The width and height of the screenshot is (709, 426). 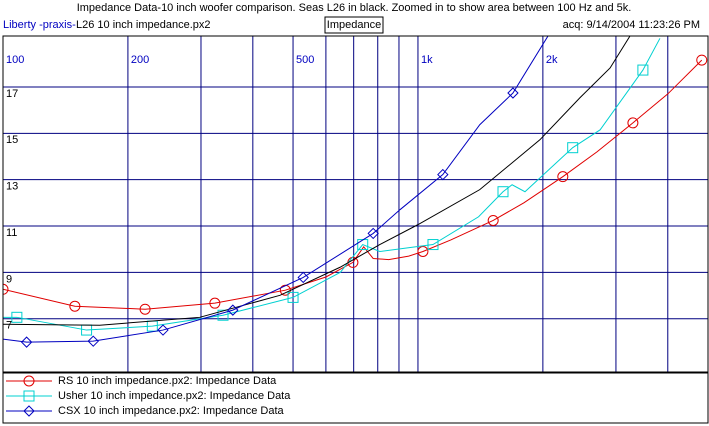 I want to click on program-name: Liberty -praxis-, so click(x=39, y=25).